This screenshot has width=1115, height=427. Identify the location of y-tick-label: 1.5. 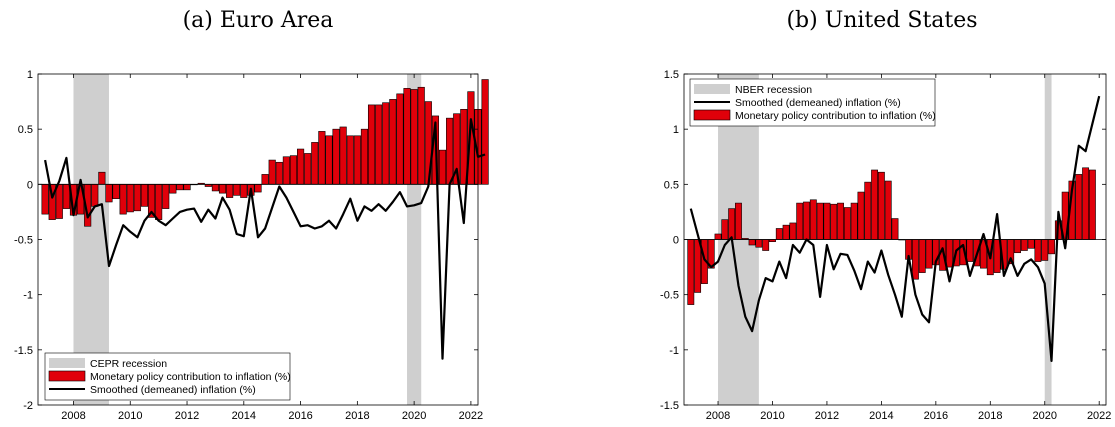
(671, 75).